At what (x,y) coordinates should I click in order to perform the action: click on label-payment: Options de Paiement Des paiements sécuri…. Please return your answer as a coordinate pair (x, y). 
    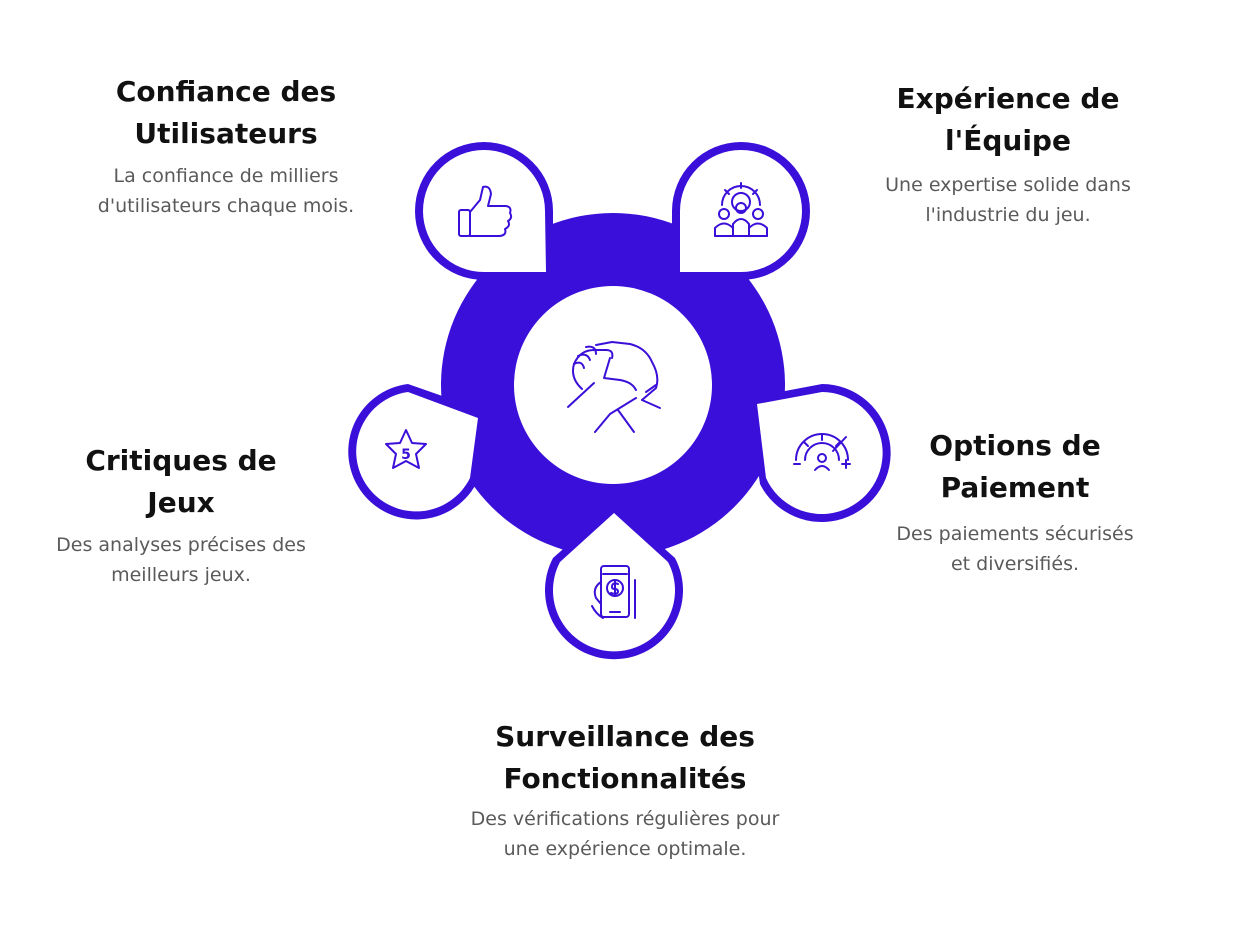
    Looking at the image, I should click on (1015, 502).